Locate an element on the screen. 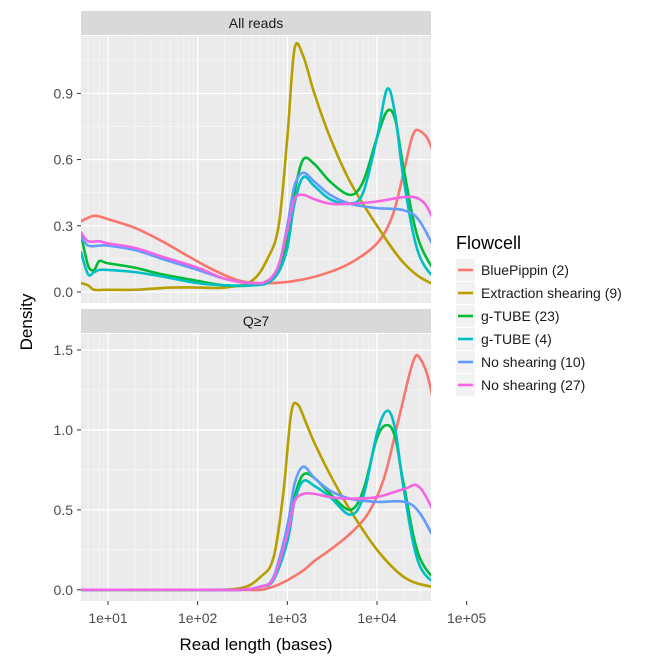  legend-item: g-TUBE (23) is located at coordinates (508, 316).